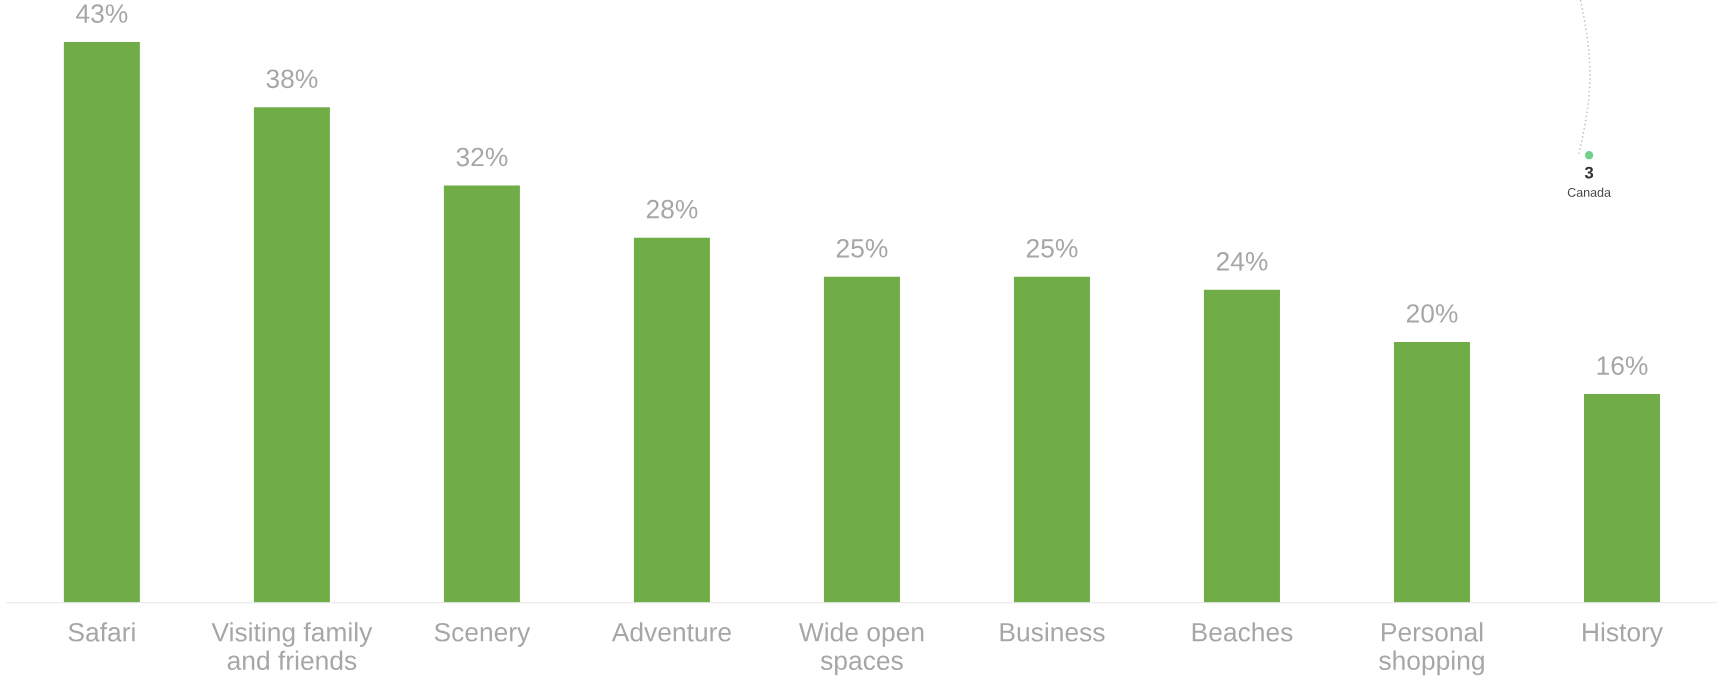 The width and height of the screenshot is (1717, 696). What do you see at coordinates (671, 632) in the screenshot?
I see `x-tick-label: Adventure` at bounding box center [671, 632].